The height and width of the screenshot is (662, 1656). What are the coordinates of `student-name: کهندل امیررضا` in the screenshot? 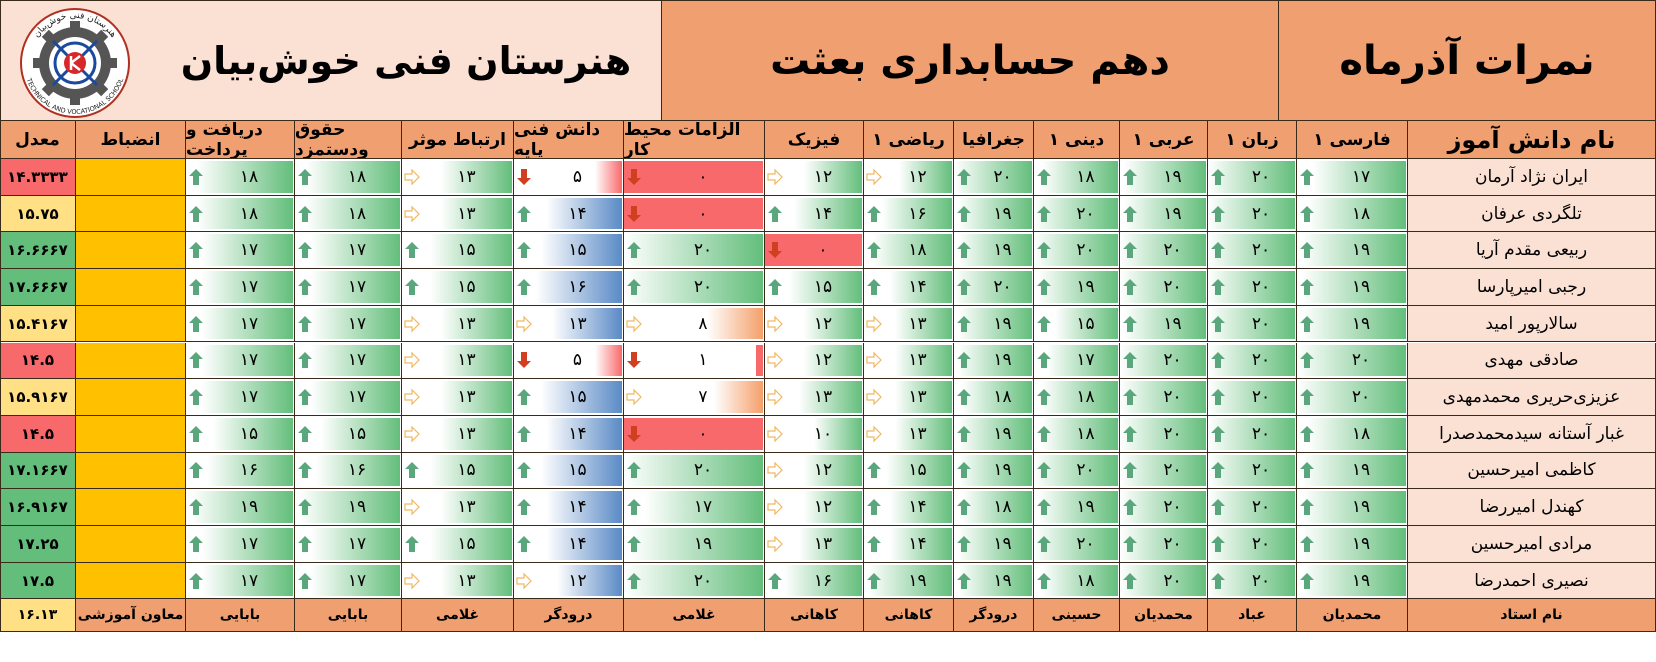 It's located at (1532, 507).